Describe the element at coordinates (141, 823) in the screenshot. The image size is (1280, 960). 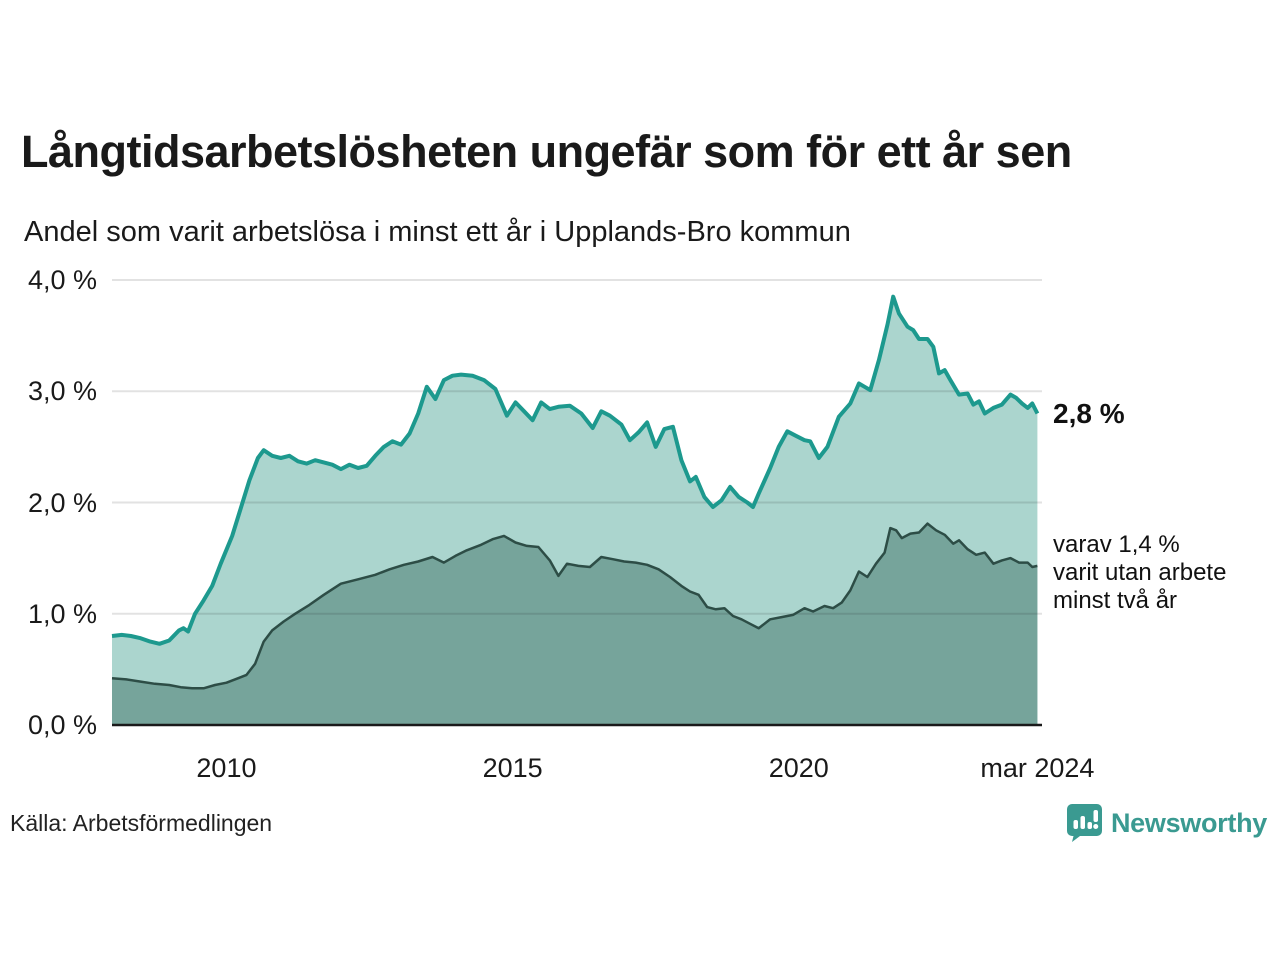
I see `source-credit: Källa: Arbetsförmedlingen` at that location.